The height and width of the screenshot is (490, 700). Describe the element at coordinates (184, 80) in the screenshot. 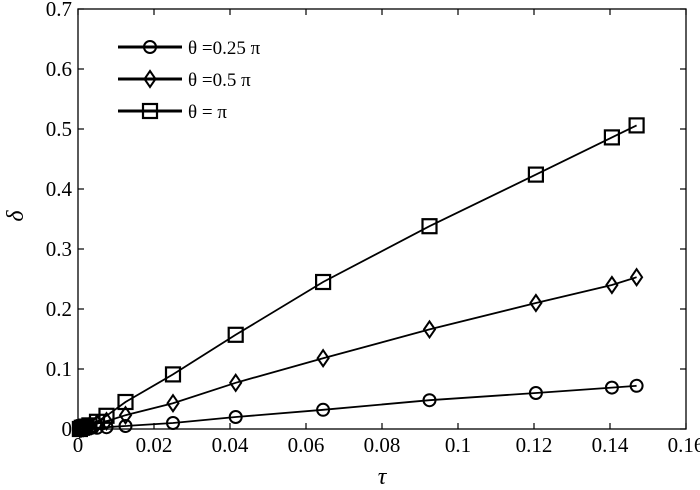

I see `legend-entry: θ =0.5 π` at that location.